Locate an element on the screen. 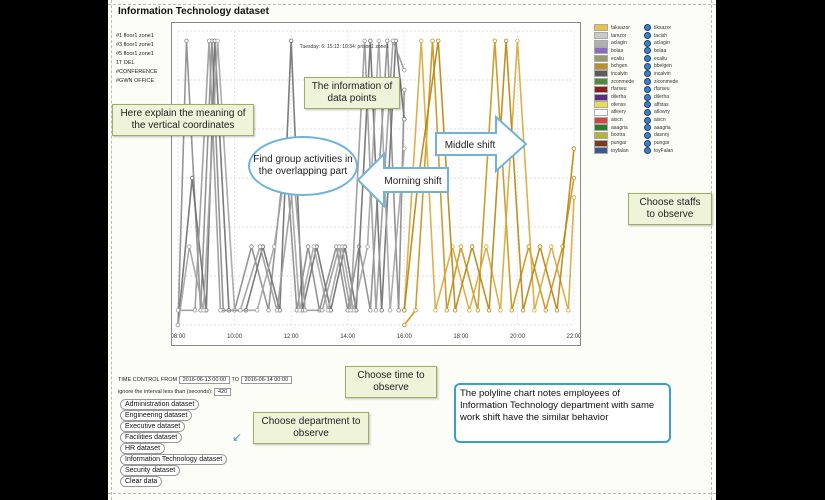 The image size is (825, 500). legend-label: rfarseu is located at coordinates (619, 89).